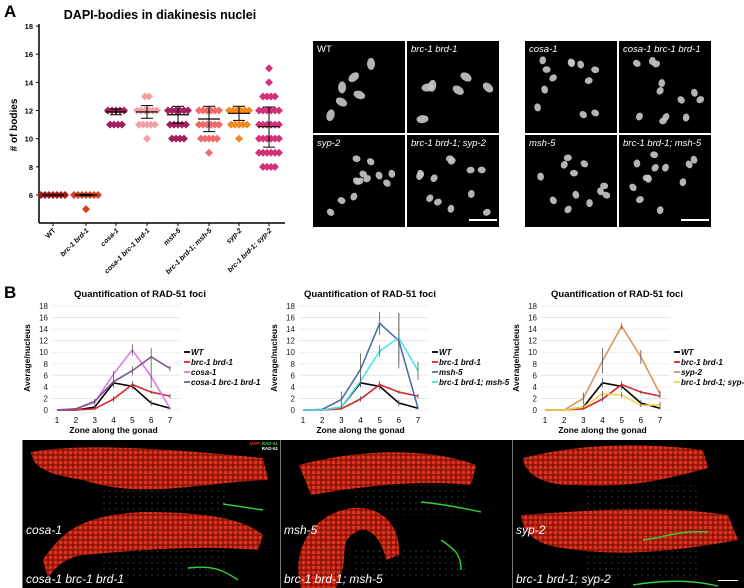 Image resolution: width=744 pixels, height=588 pixels. What do you see at coordinates (531, 530) in the screenshot?
I see `genotype-label: syp-2` at bounding box center [531, 530].